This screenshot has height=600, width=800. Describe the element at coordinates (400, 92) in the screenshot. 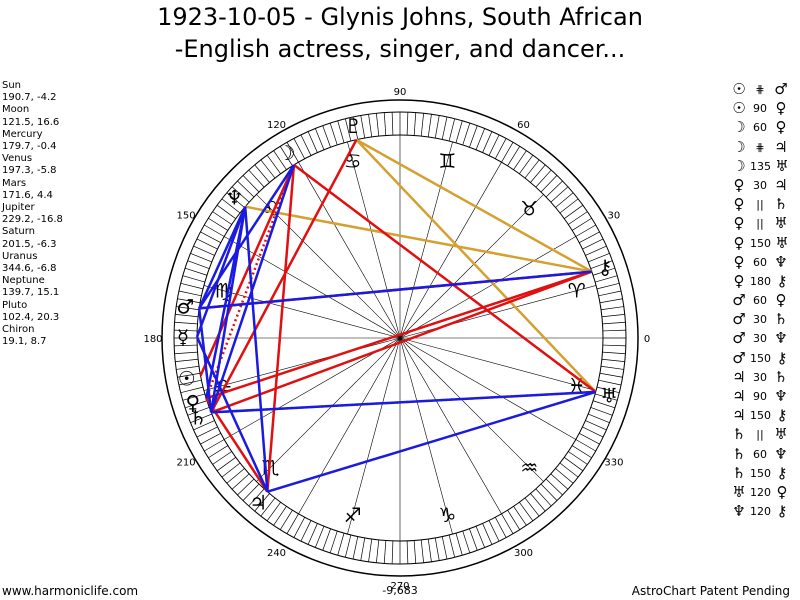

I see `degree-label-90: 90` at that location.